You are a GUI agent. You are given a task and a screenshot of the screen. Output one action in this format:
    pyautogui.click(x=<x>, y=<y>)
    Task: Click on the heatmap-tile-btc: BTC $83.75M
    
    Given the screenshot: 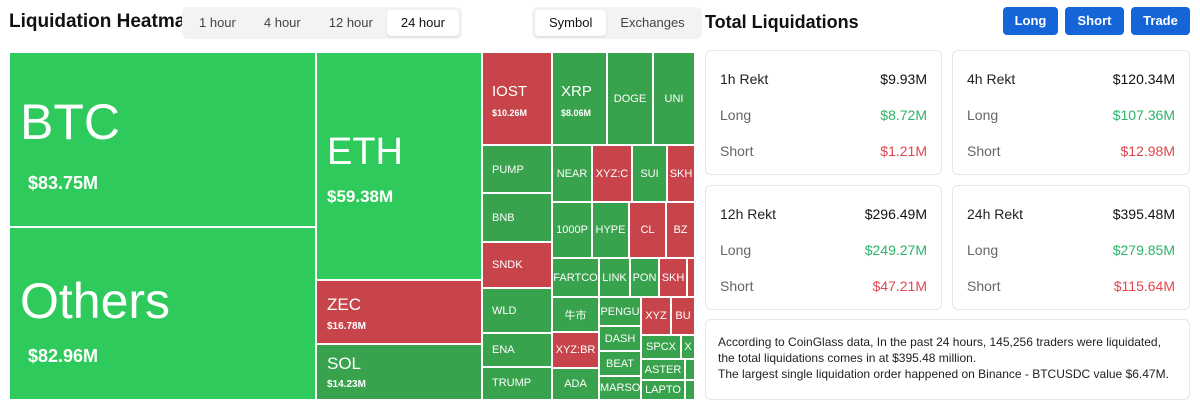 What is the action you would take?
    pyautogui.click(x=162, y=139)
    